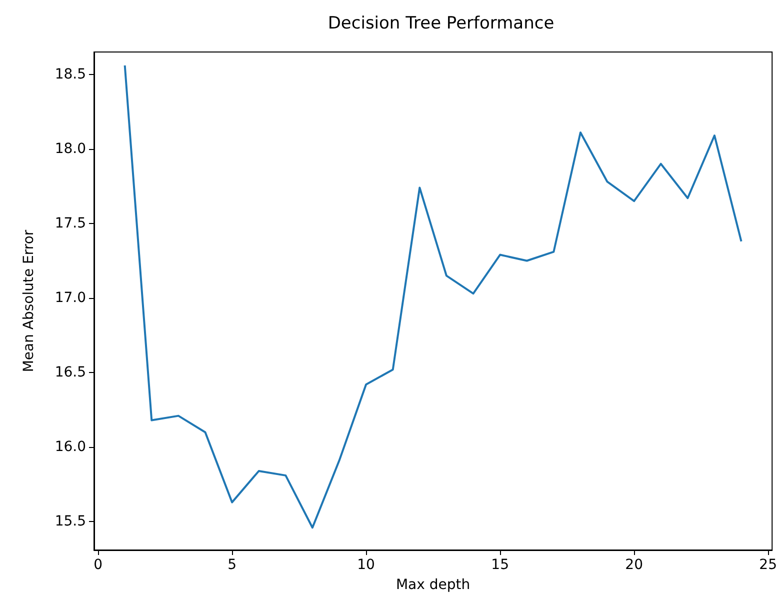 Image resolution: width=780 pixels, height=607 pixels. Describe the element at coordinates (500, 565) in the screenshot. I see `x-tick-label: 15` at that location.